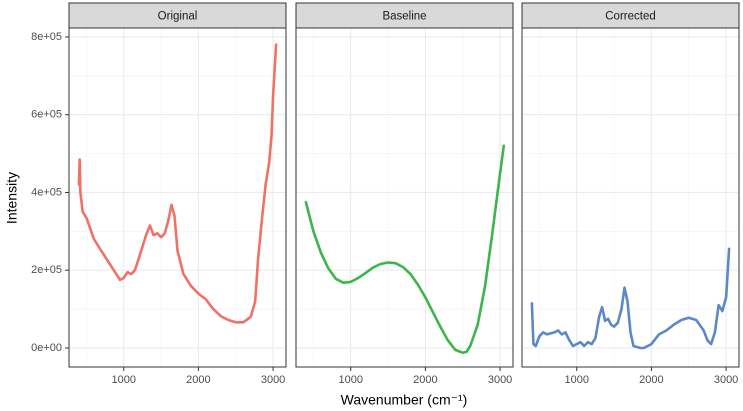 The height and width of the screenshot is (411, 743). Describe the element at coordinates (46, 348) in the screenshot. I see `y-tick-label: 0e+00` at that location.